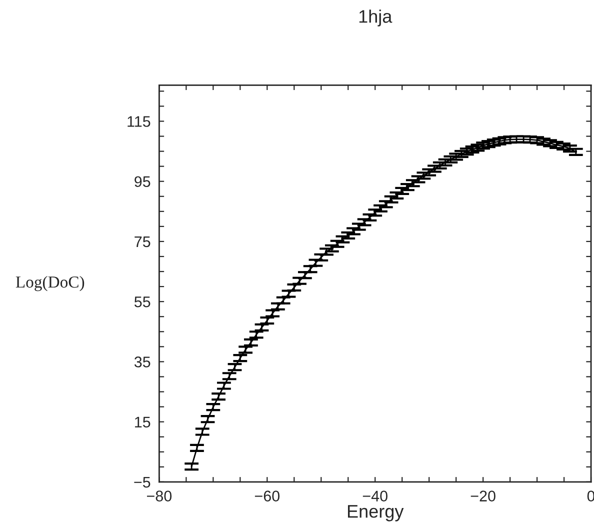 This screenshot has width=594, height=529. Describe the element at coordinates (375, 496) in the screenshot. I see `x-tick-label: −40` at that location.